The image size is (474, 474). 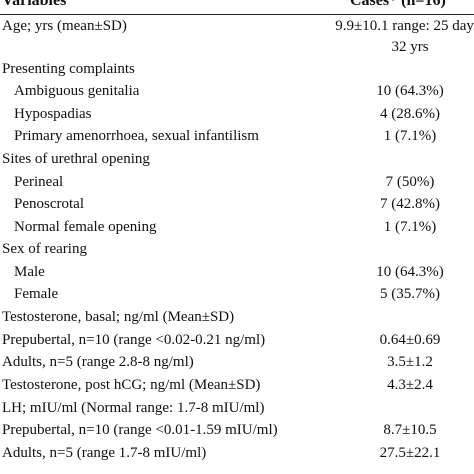 I want to click on row-label: Male, so click(x=29, y=272).